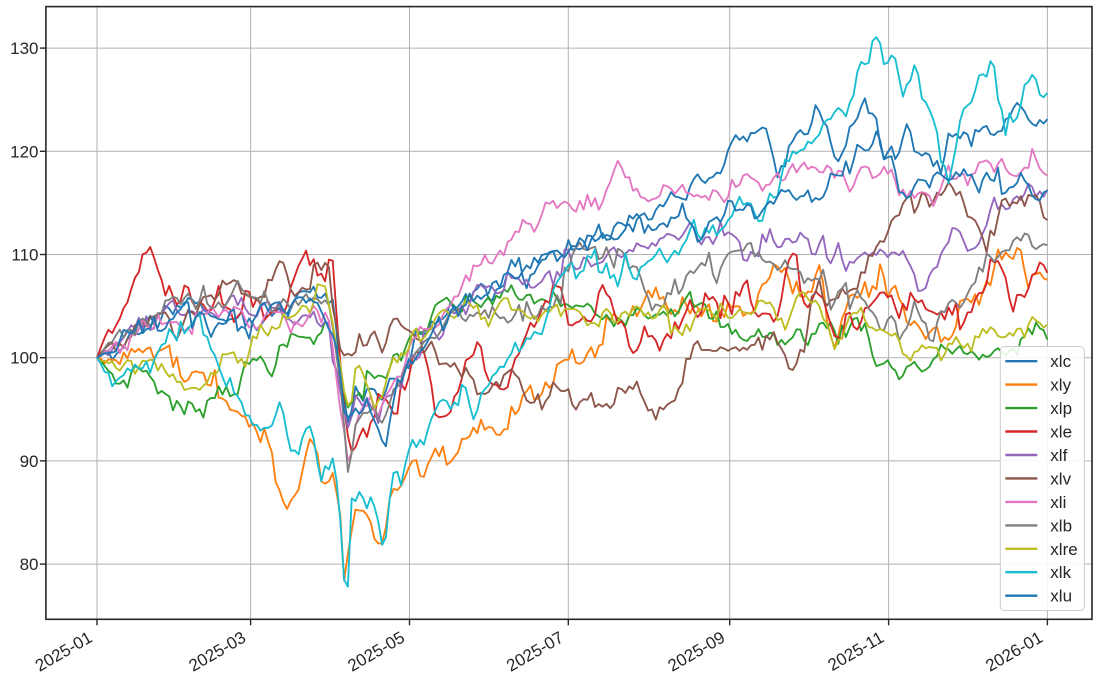 The width and height of the screenshot is (1099, 682). I want to click on svg-text: xlc, so click(1060, 361).